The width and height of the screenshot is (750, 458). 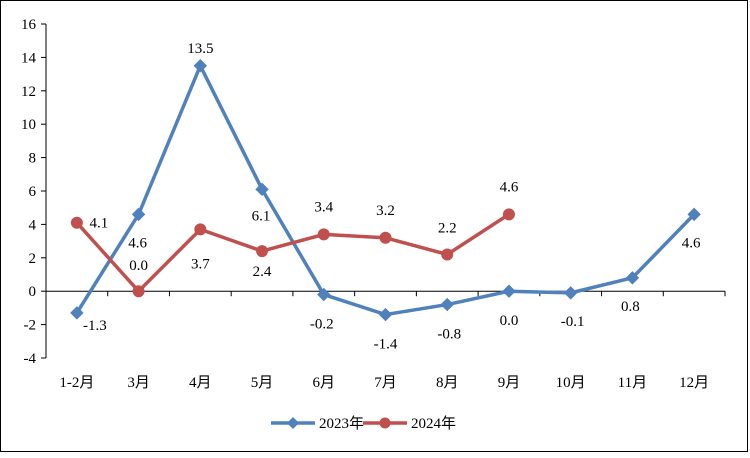 I want to click on data-label-2023年: -1.4, so click(x=386, y=345).